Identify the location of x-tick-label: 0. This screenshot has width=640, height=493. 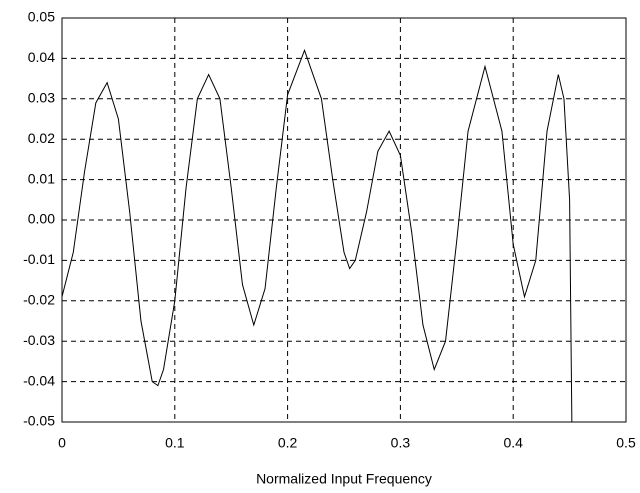
(62, 443).